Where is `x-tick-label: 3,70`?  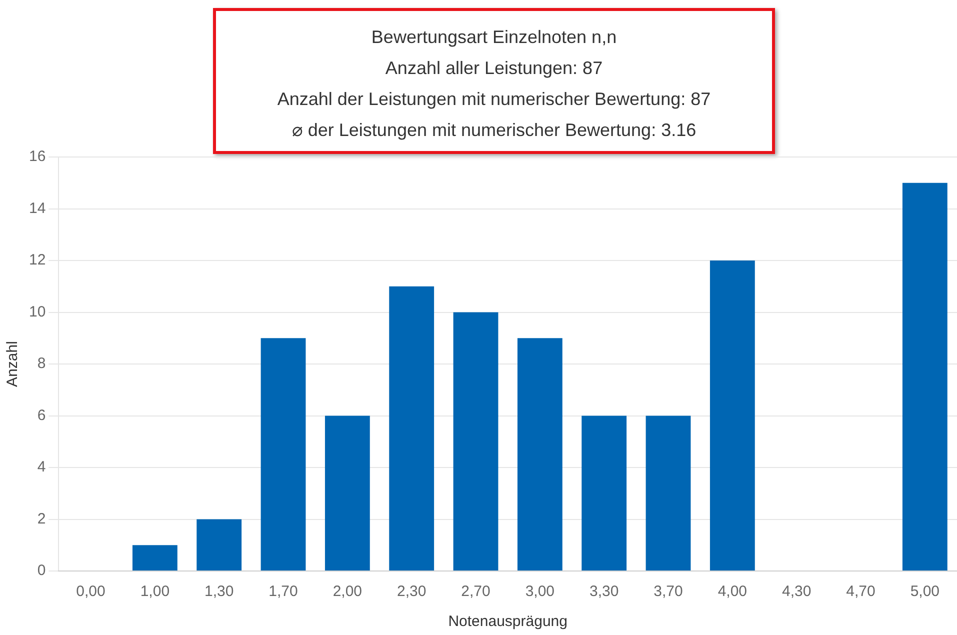
x-tick-label: 3,70 is located at coordinates (668, 591).